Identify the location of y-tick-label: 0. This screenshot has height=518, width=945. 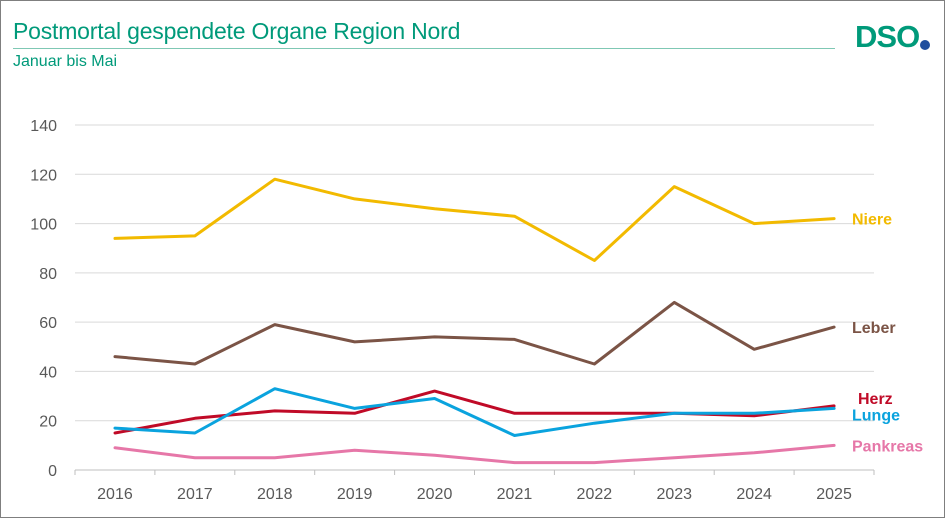
(52, 471).